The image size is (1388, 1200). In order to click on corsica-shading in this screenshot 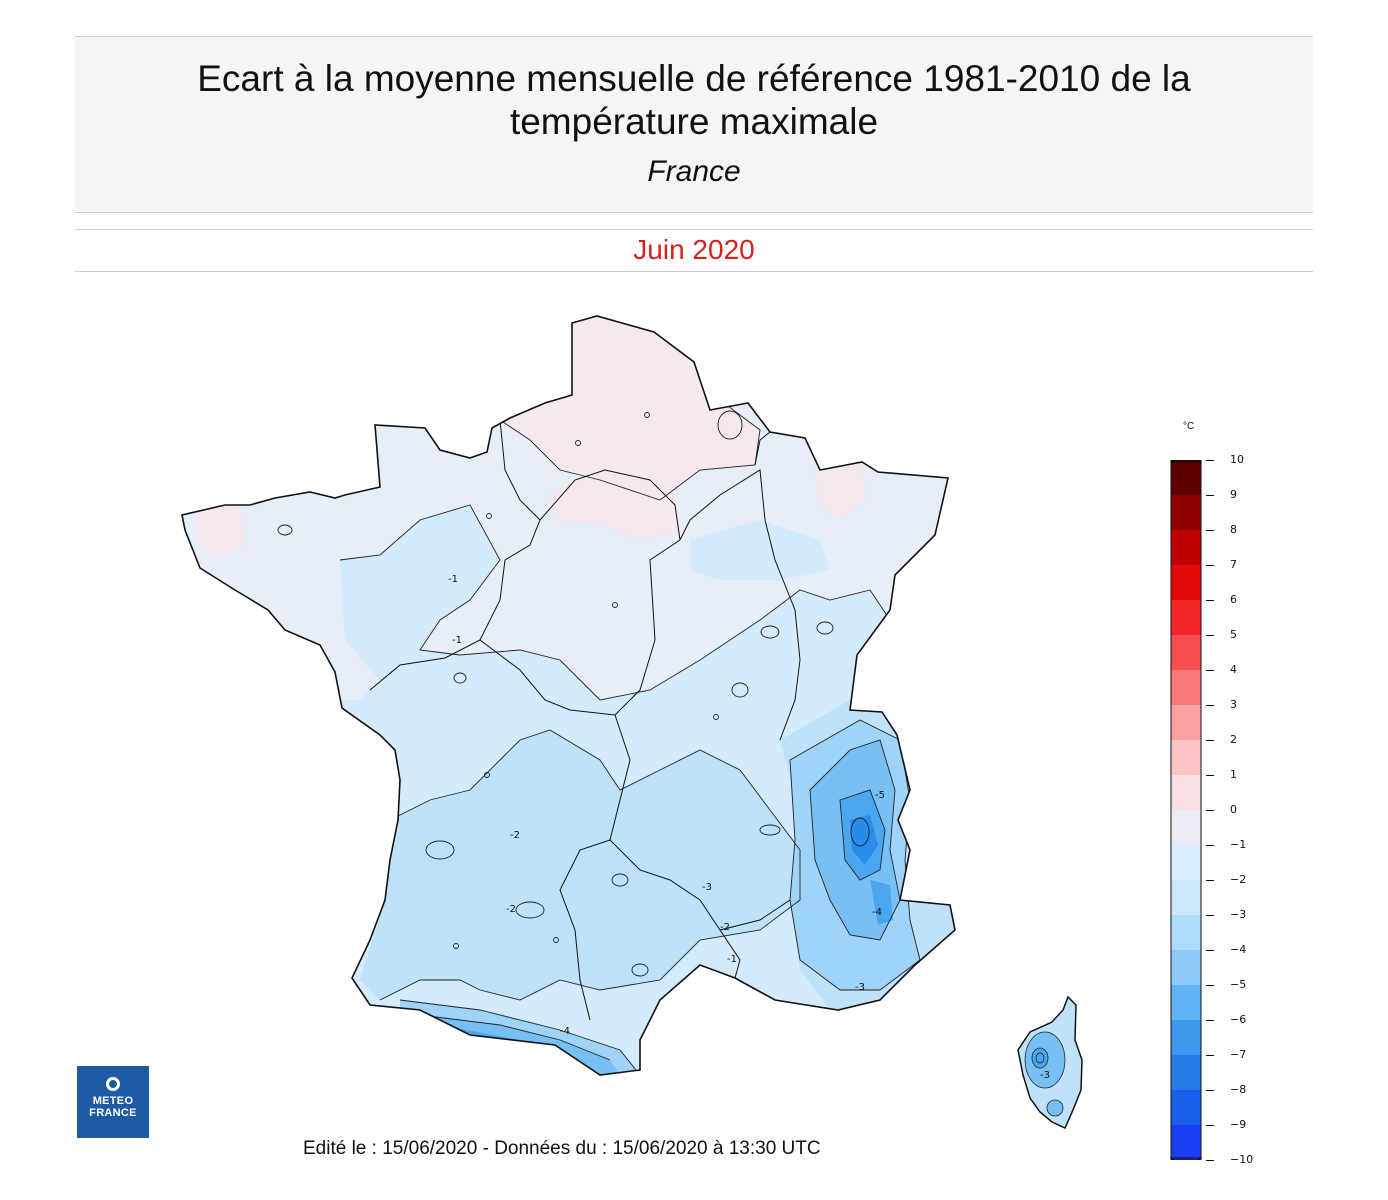, I will do `click(1050, 1062)`.